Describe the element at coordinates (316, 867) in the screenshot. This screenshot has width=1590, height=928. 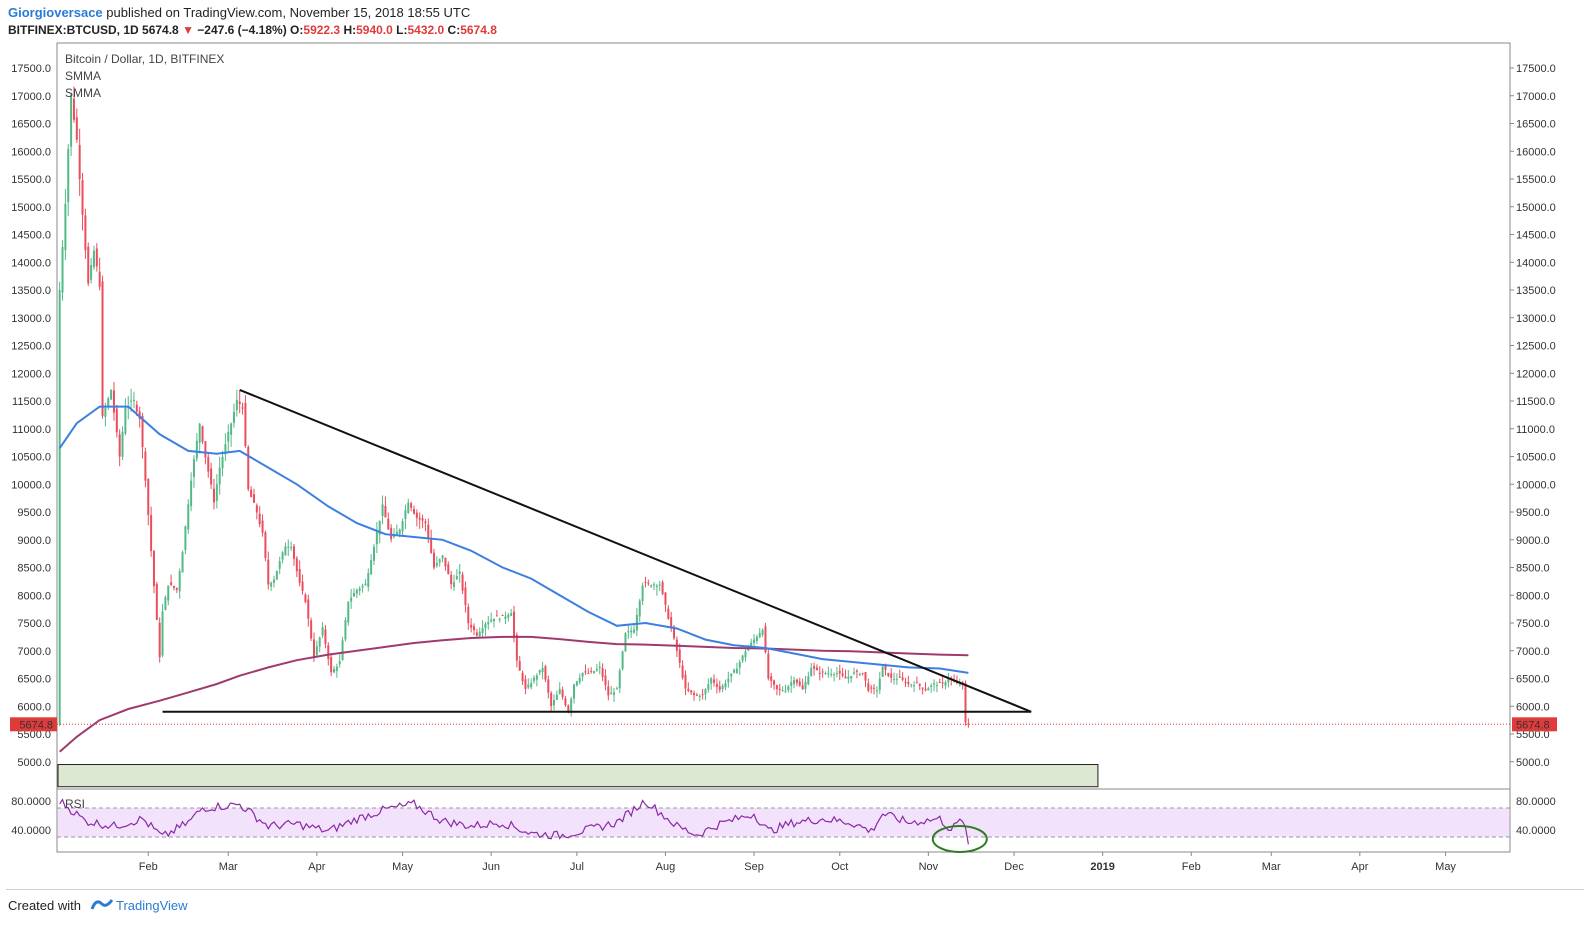
I see `time-tick-label: Apr` at that location.